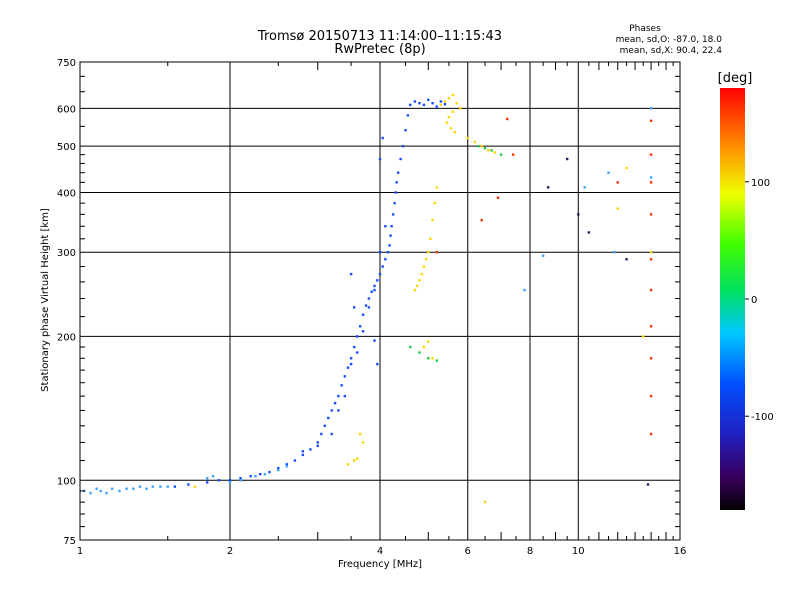  I want to click on x-tick-label: 2, so click(230, 551).